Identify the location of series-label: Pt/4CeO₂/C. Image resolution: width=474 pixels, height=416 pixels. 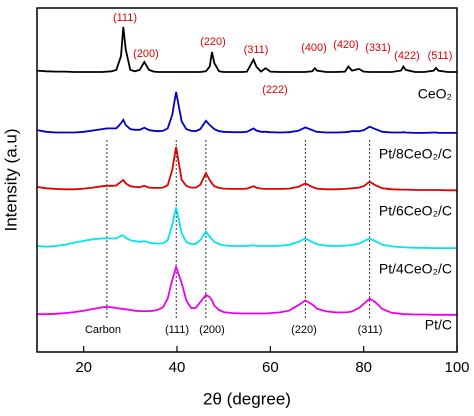
(415, 269).